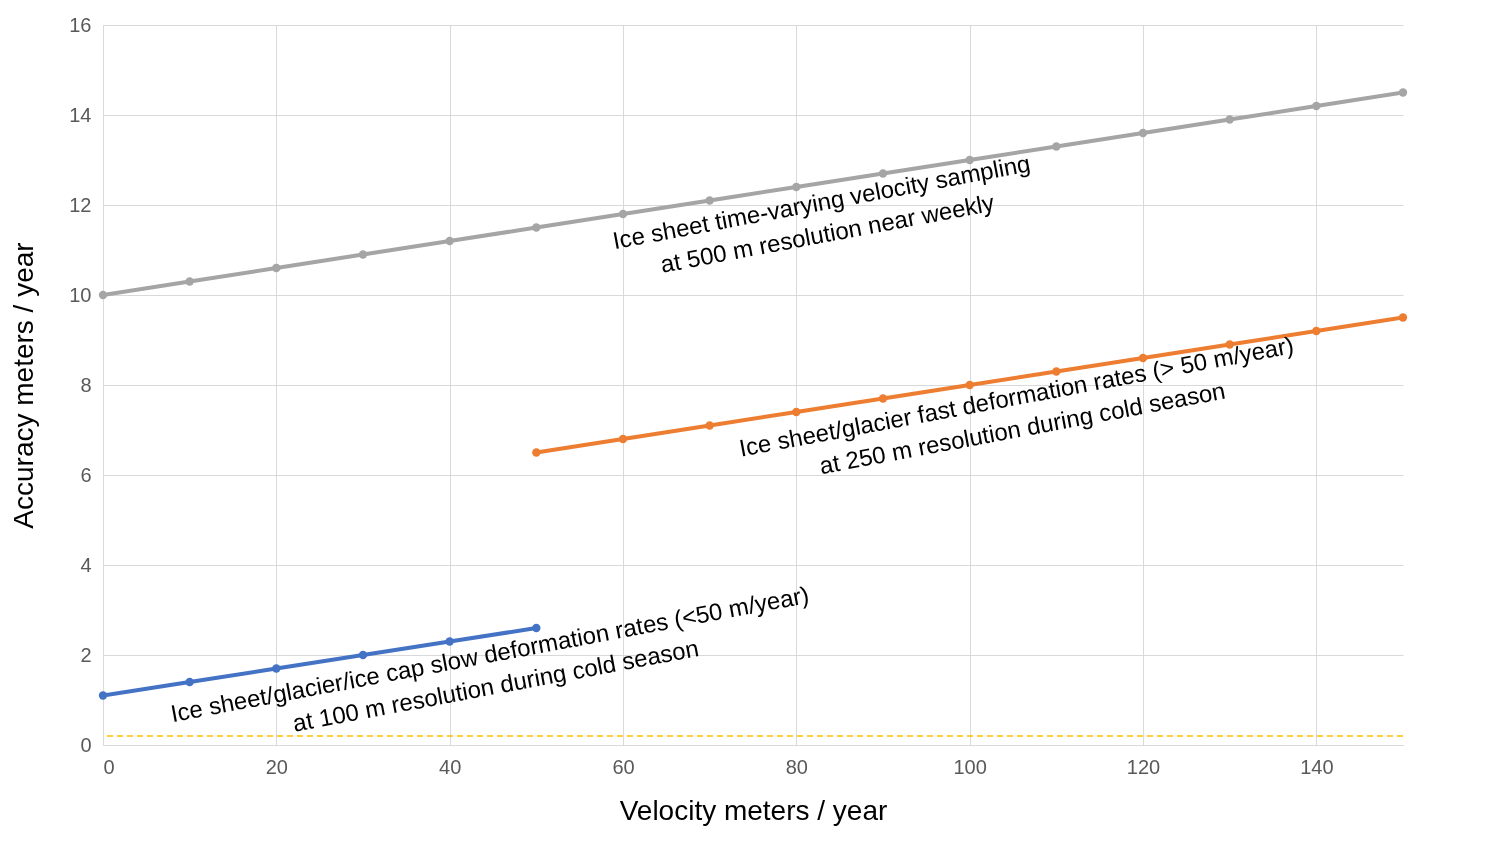  I want to click on x-tick-label: 140, so click(1317, 766).